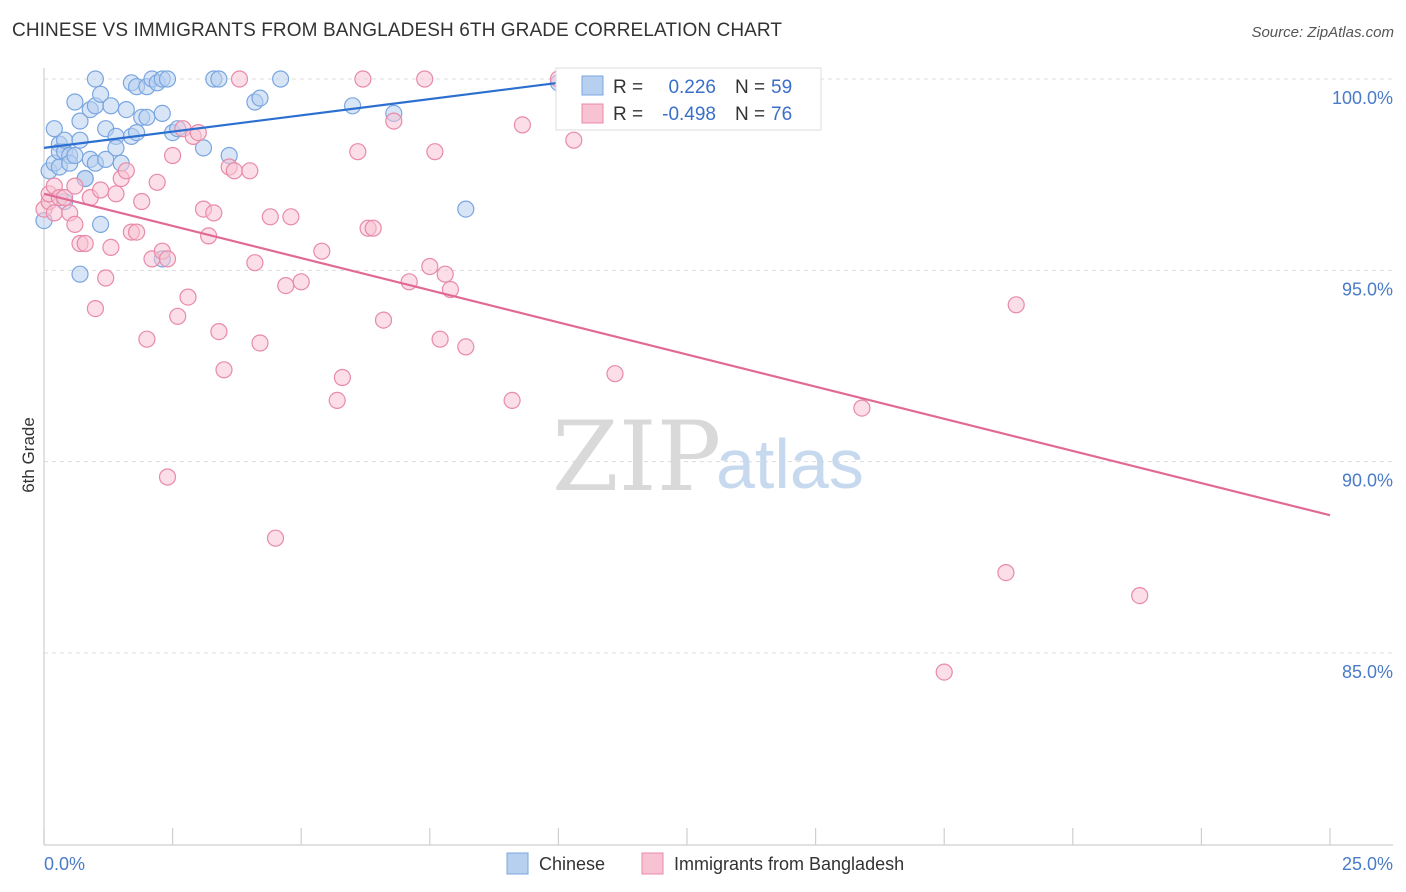  I want to click on watermark-zip: ZIP, so click(636, 457).